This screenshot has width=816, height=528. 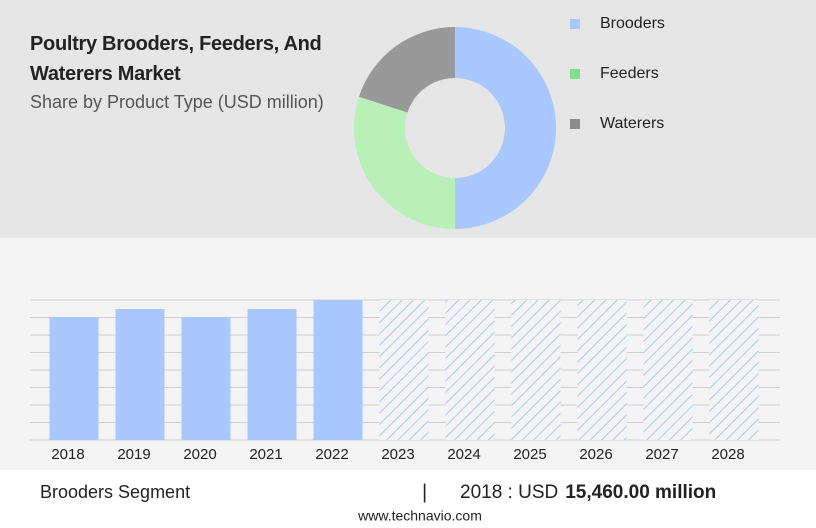 I want to click on x-tick-label: 2024, so click(x=463, y=454).